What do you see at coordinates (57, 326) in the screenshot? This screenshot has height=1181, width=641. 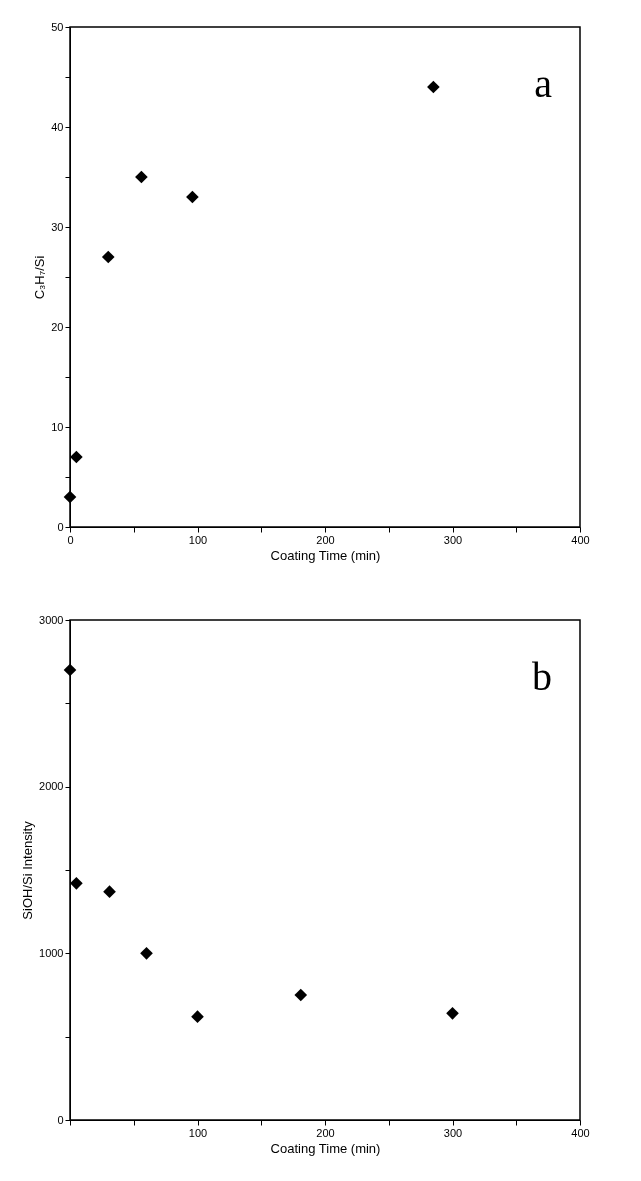 I see `y-tick-label: 20` at bounding box center [57, 326].